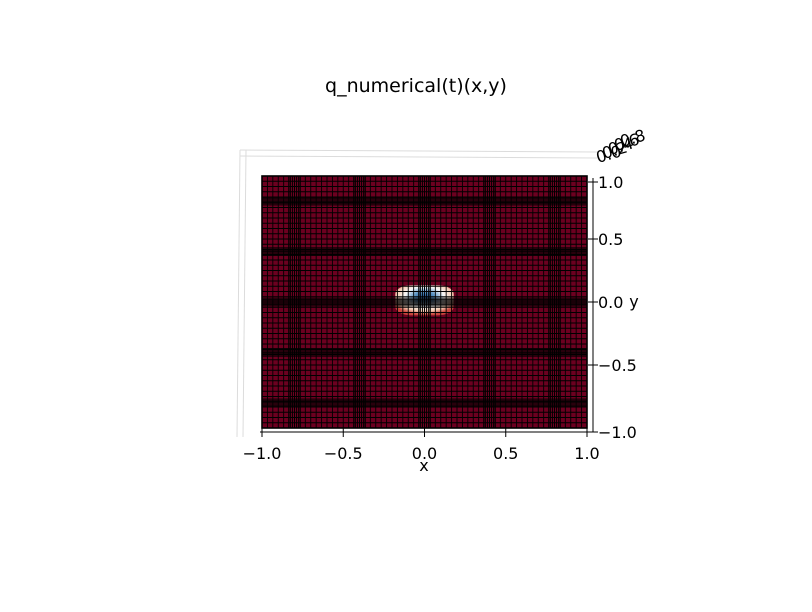  Describe the element at coordinates (416, 86) in the screenshot. I see `chart-title: q_numerical(t)(x,y)` at that location.